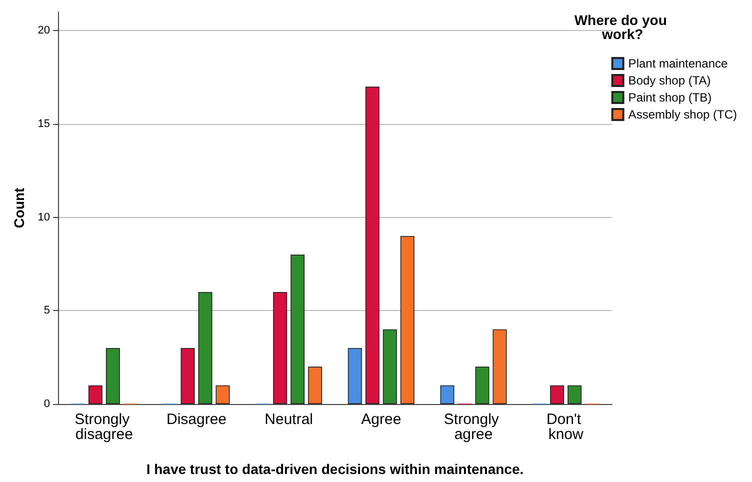 The image size is (752, 482). What do you see at coordinates (47, 310) in the screenshot?
I see `y-tick-label: 5` at bounding box center [47, 310].